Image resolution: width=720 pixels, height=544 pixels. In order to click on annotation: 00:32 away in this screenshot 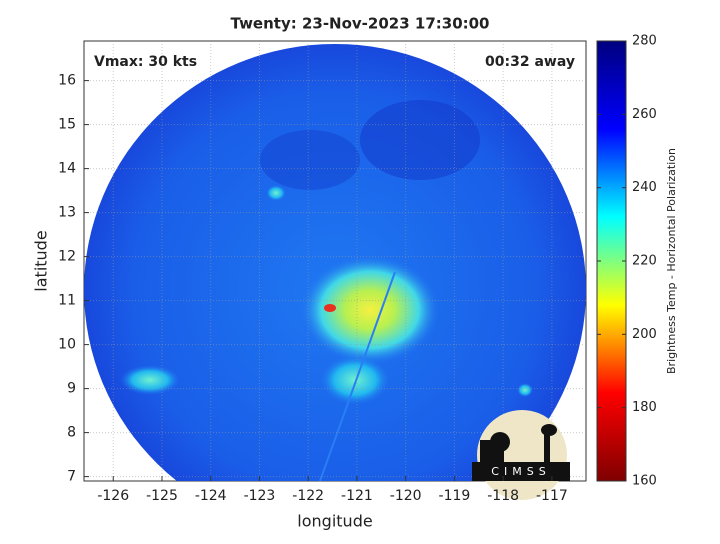, I will do `click(530, 62)`.